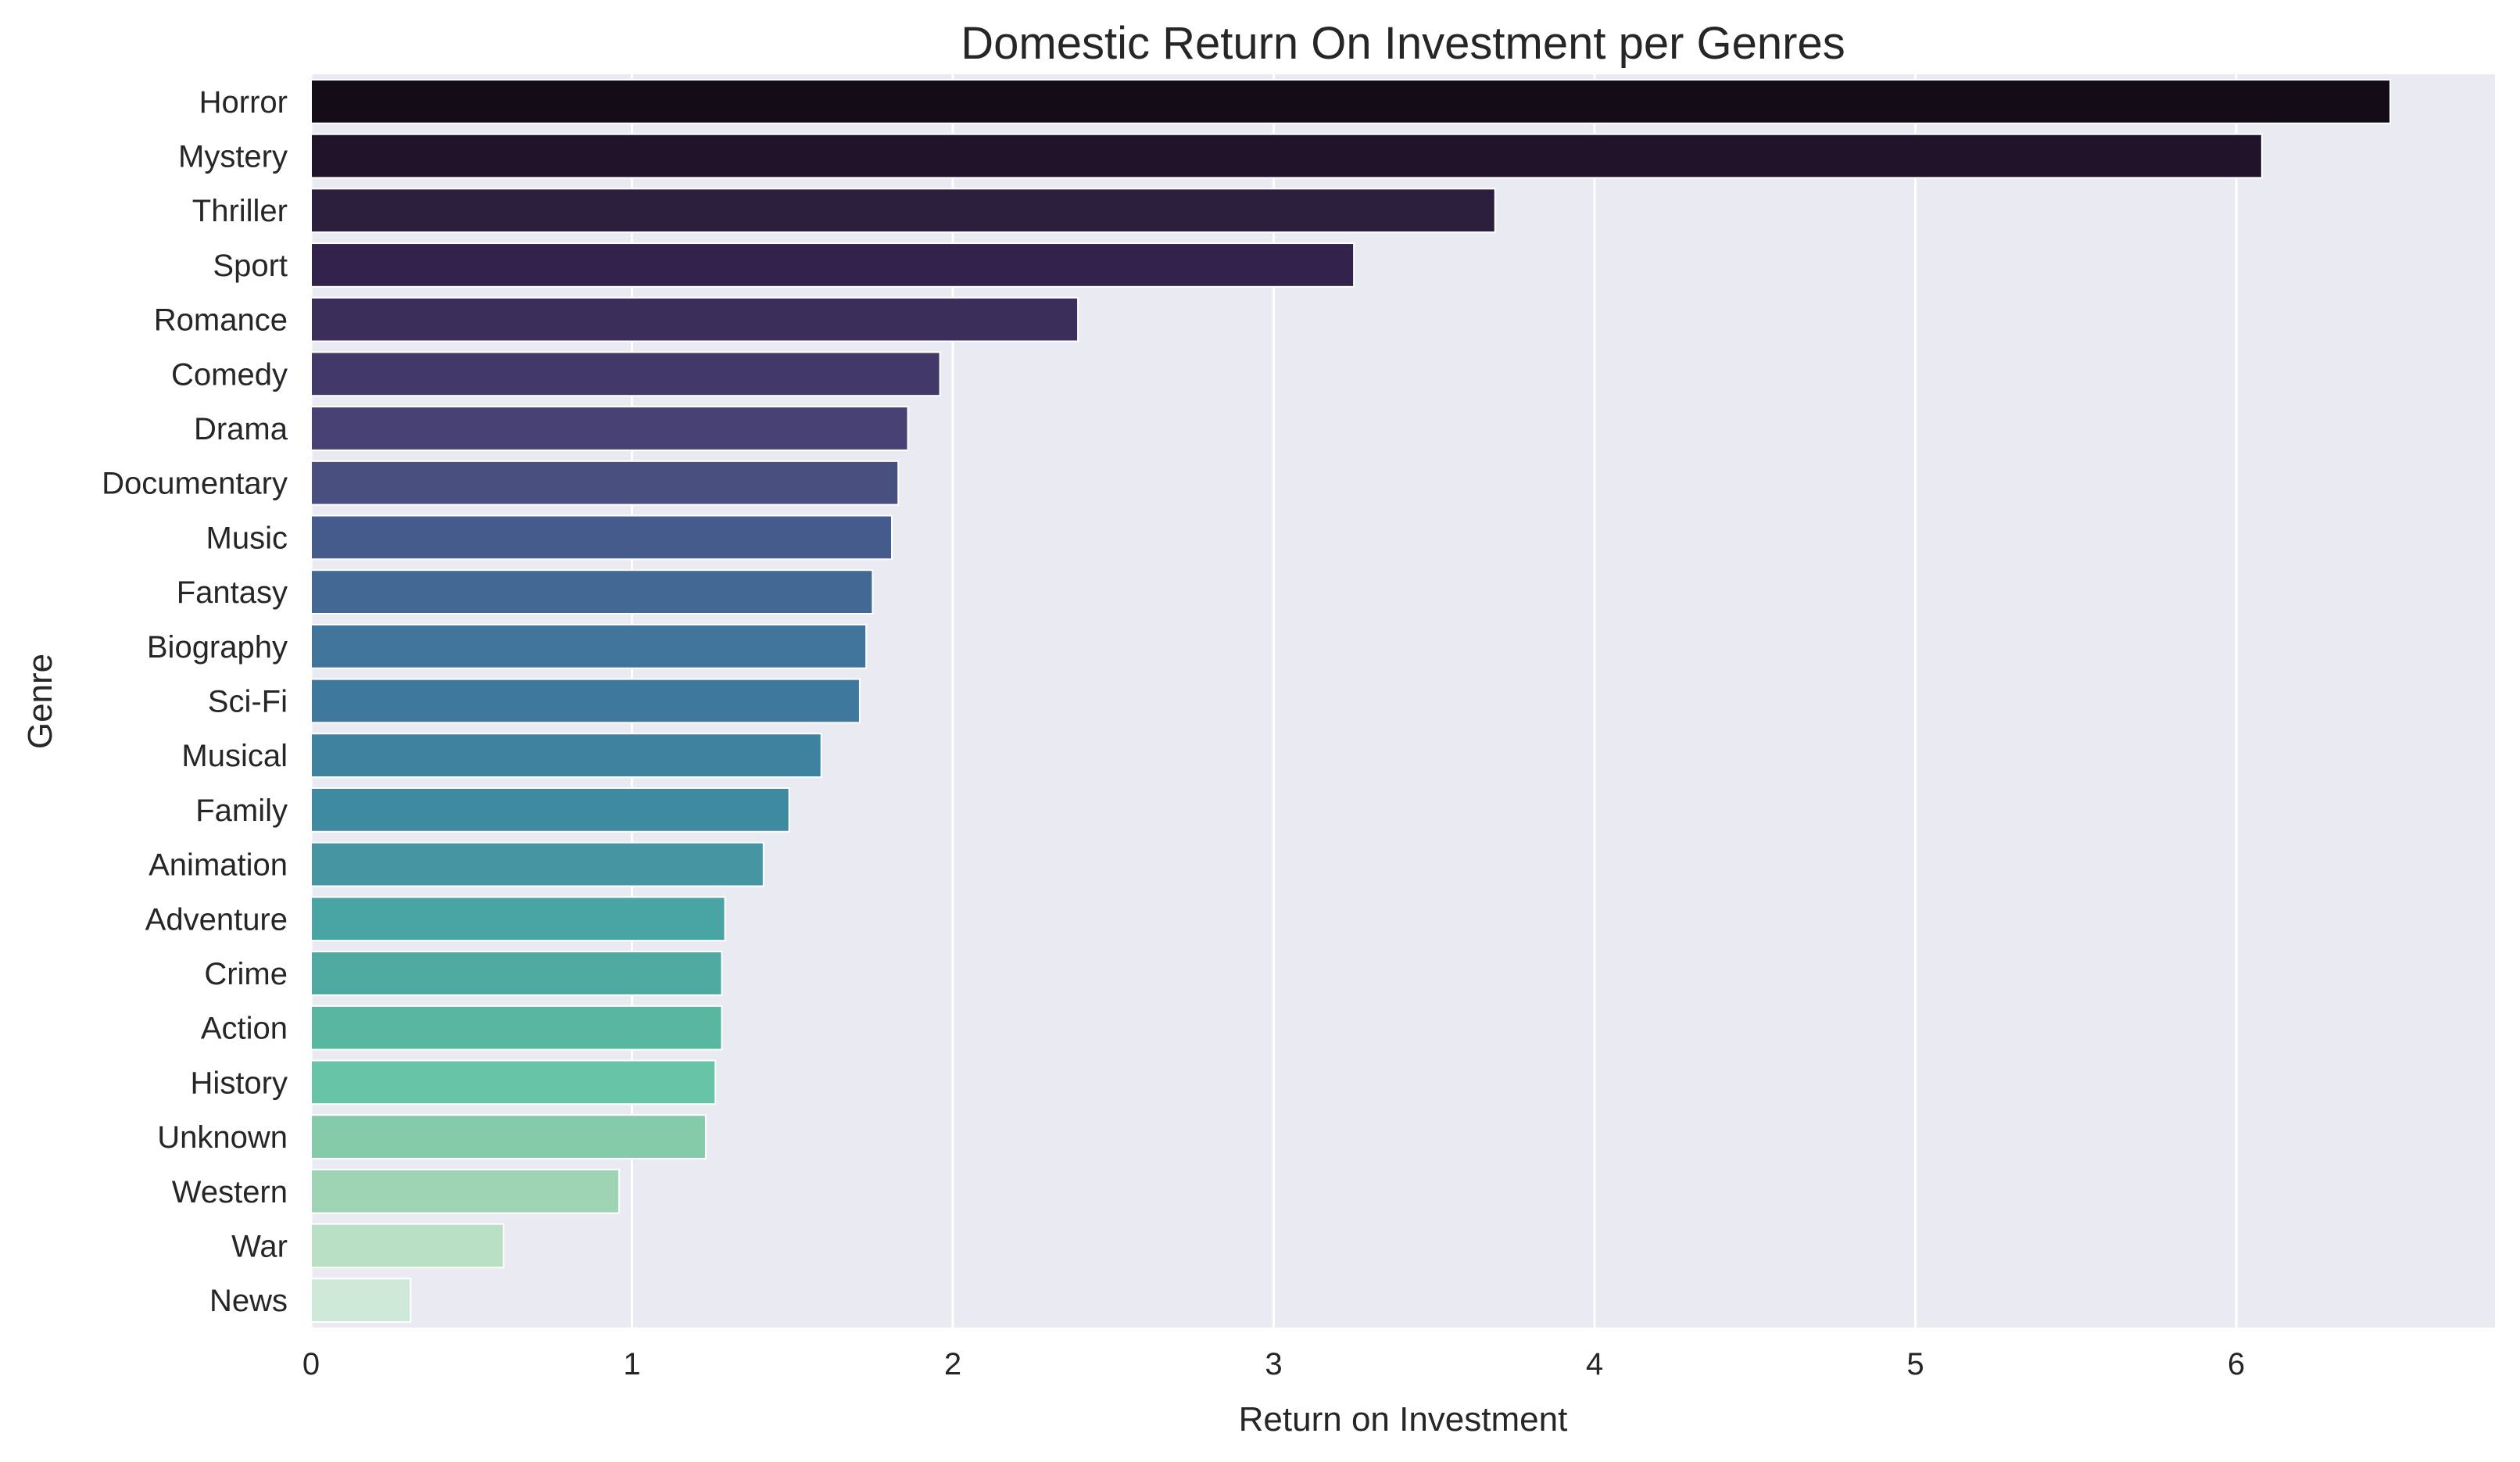  What do you see at coordinates (625, 374) in the screenshot?
I see `bar-comedy` at bounding box center [625, 374].